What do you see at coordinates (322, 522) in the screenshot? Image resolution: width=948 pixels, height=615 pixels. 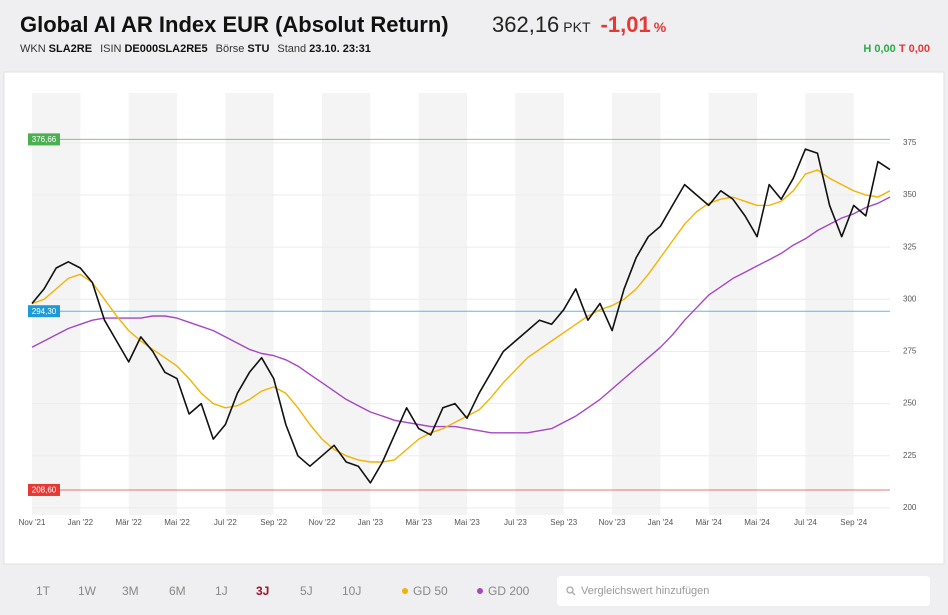 I see `x-tick-label: Nov '22` at bounding box center [322, 522].